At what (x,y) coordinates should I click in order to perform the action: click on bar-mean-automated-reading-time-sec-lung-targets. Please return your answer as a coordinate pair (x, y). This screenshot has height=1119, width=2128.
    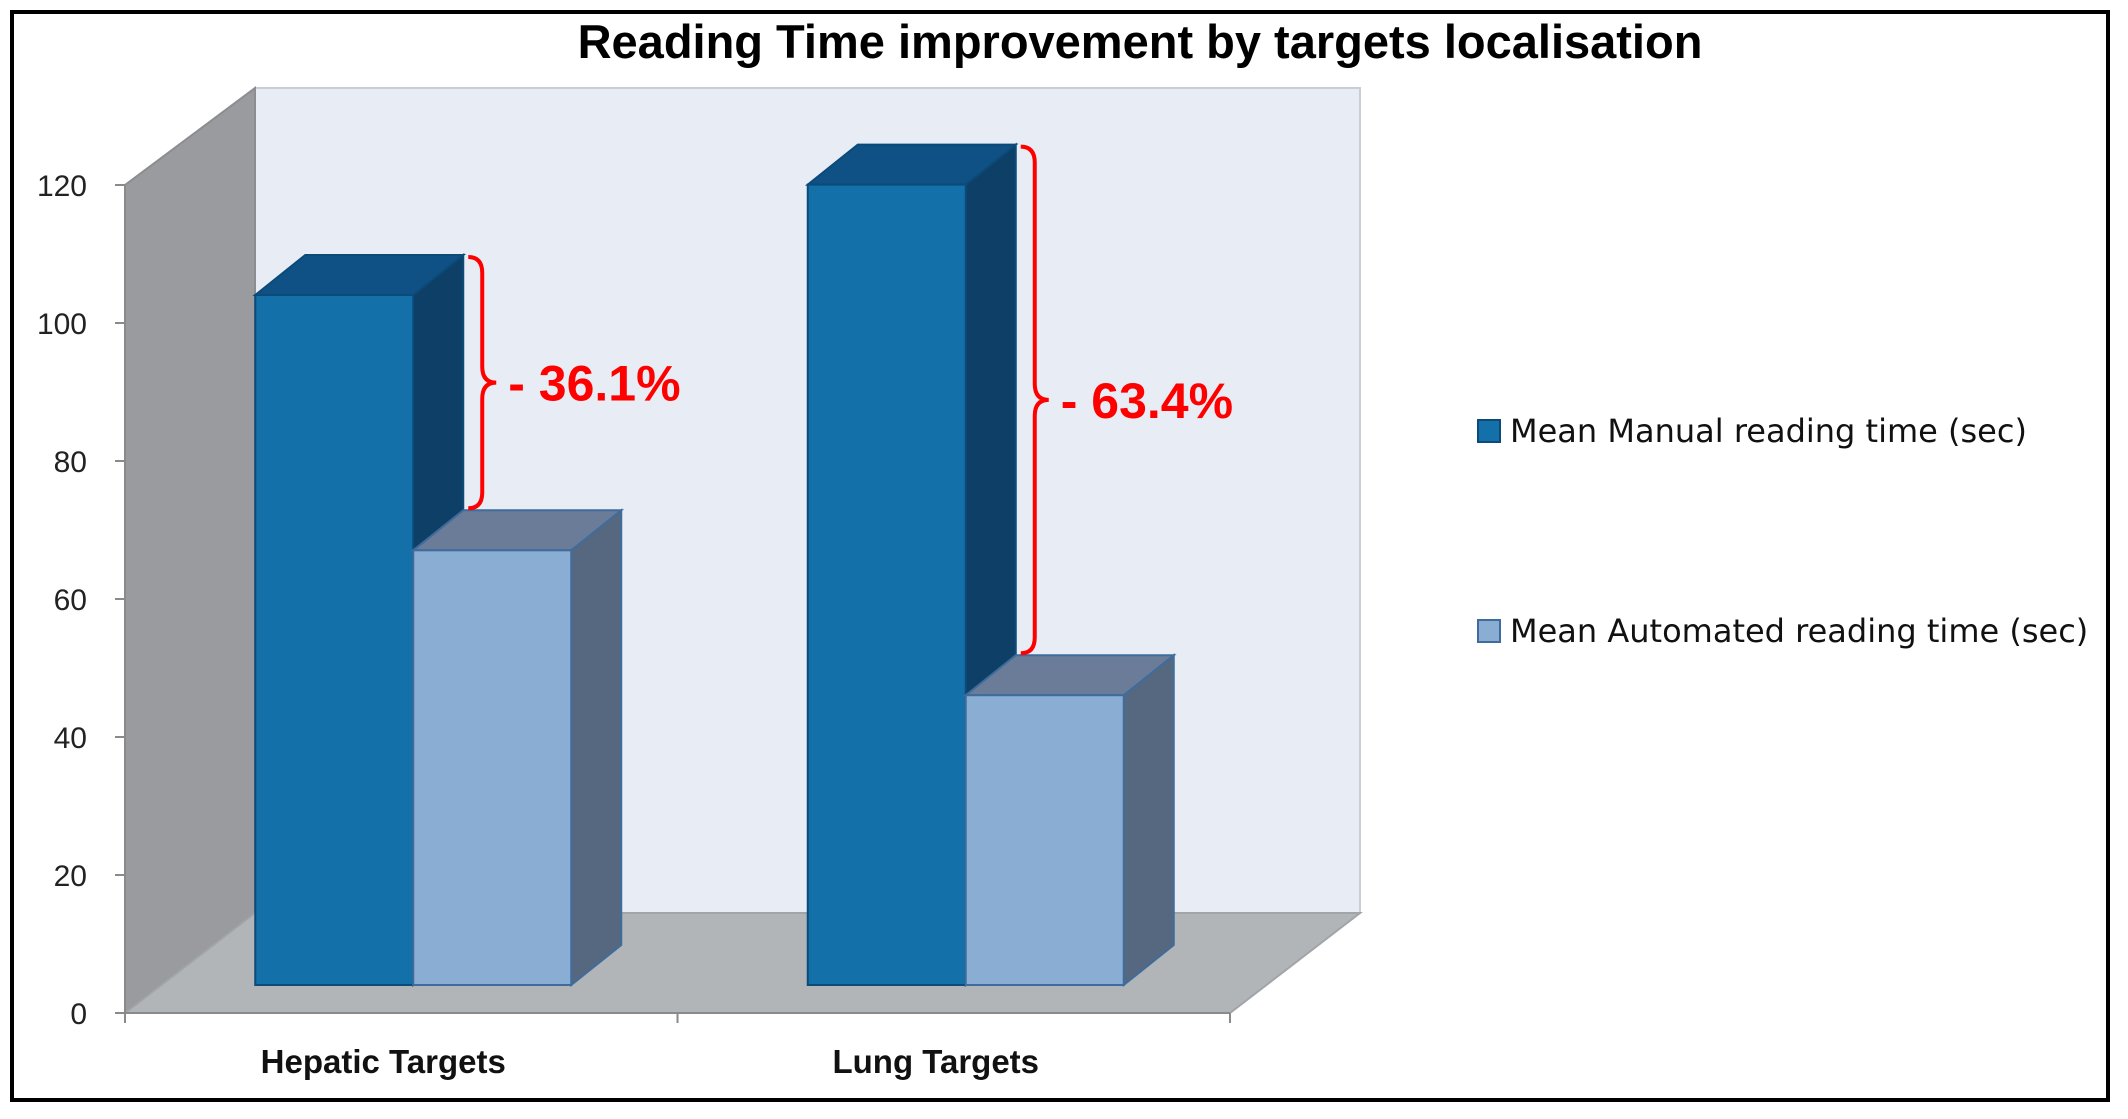
    Looking at the image, I should click on (1069, 820).